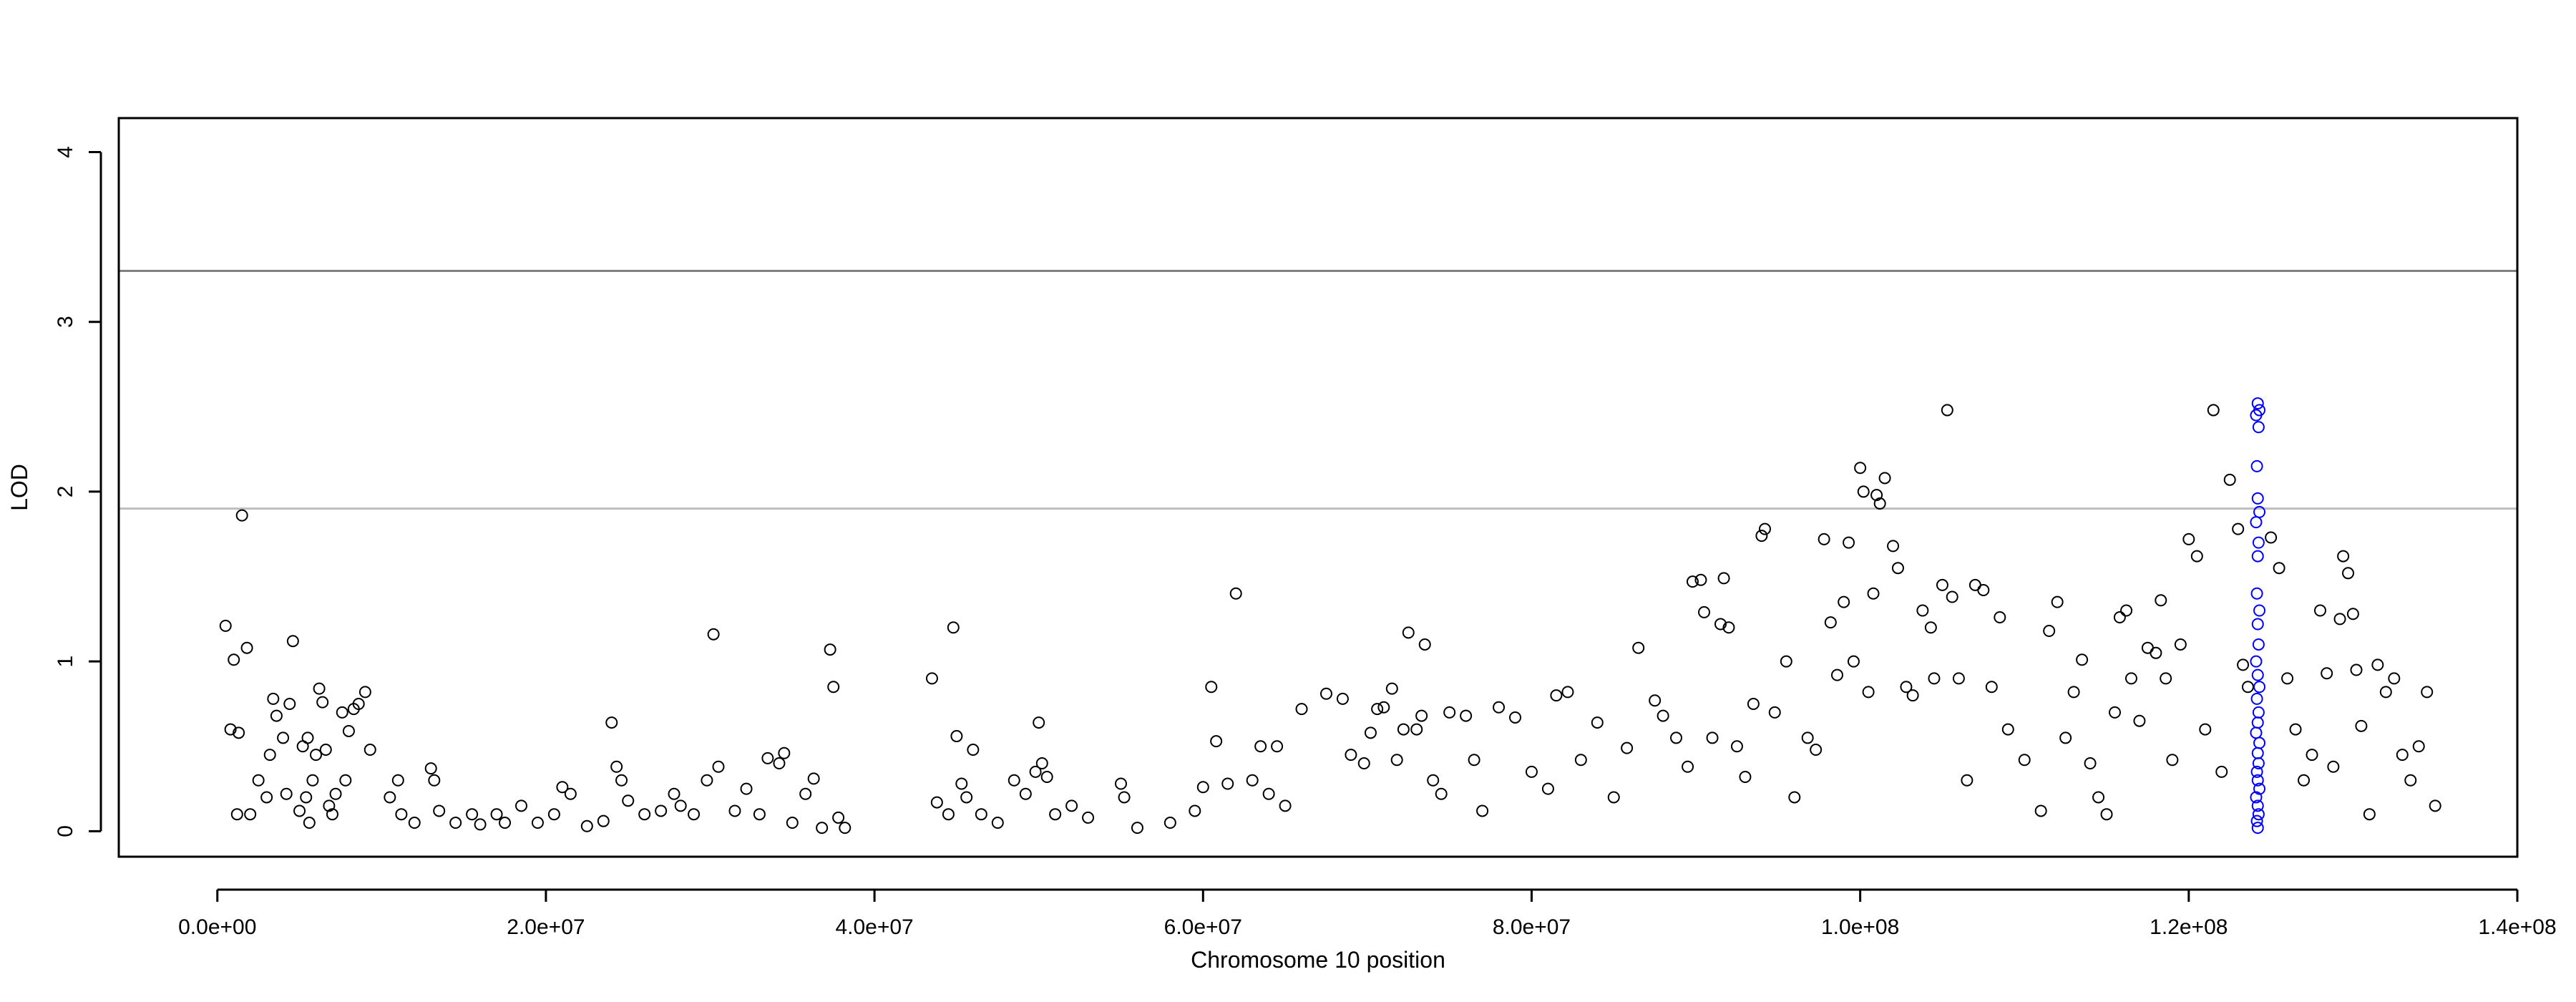  Describe the element at coordinates (1203, 927) in the screenshot. I see `x-tick-label: 6.0e+07` at that location.